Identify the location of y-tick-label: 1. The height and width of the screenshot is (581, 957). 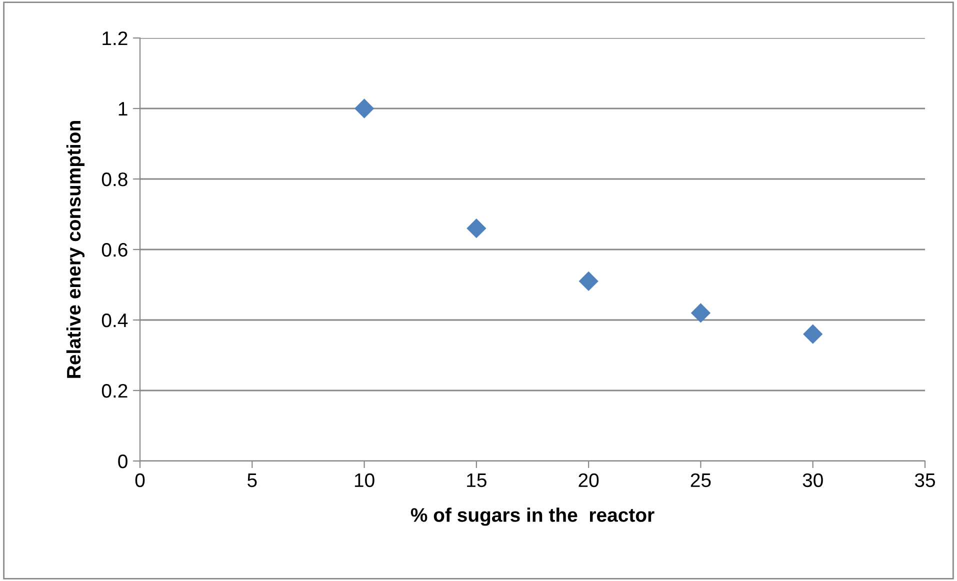
(123, 109).